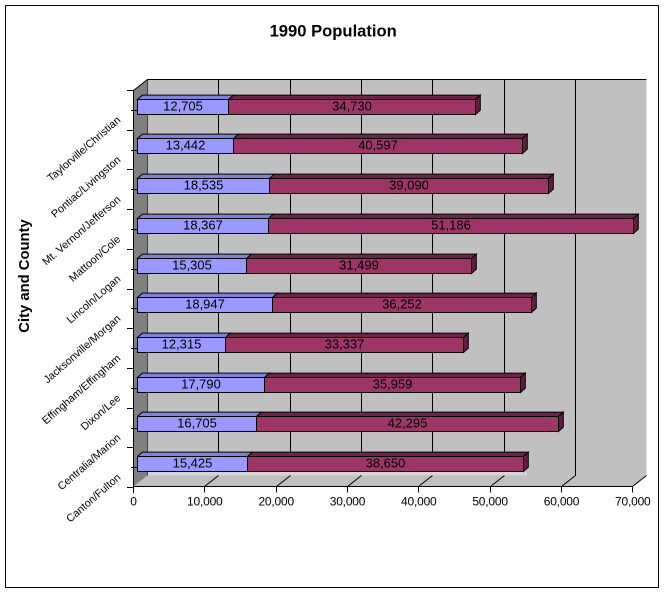  What do you see at coordinates (203, 224) in the screenshot?
I see `svg-text: 18,367` at bounding box center [203, 224].